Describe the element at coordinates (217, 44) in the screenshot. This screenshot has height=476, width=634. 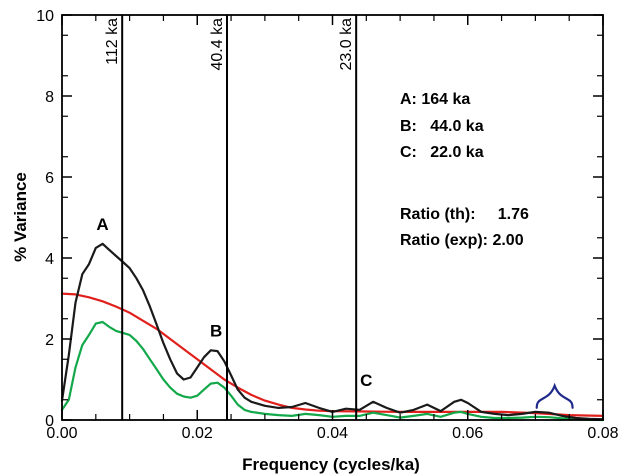
I see `reference-line-label: 40.4 ka` at that location.